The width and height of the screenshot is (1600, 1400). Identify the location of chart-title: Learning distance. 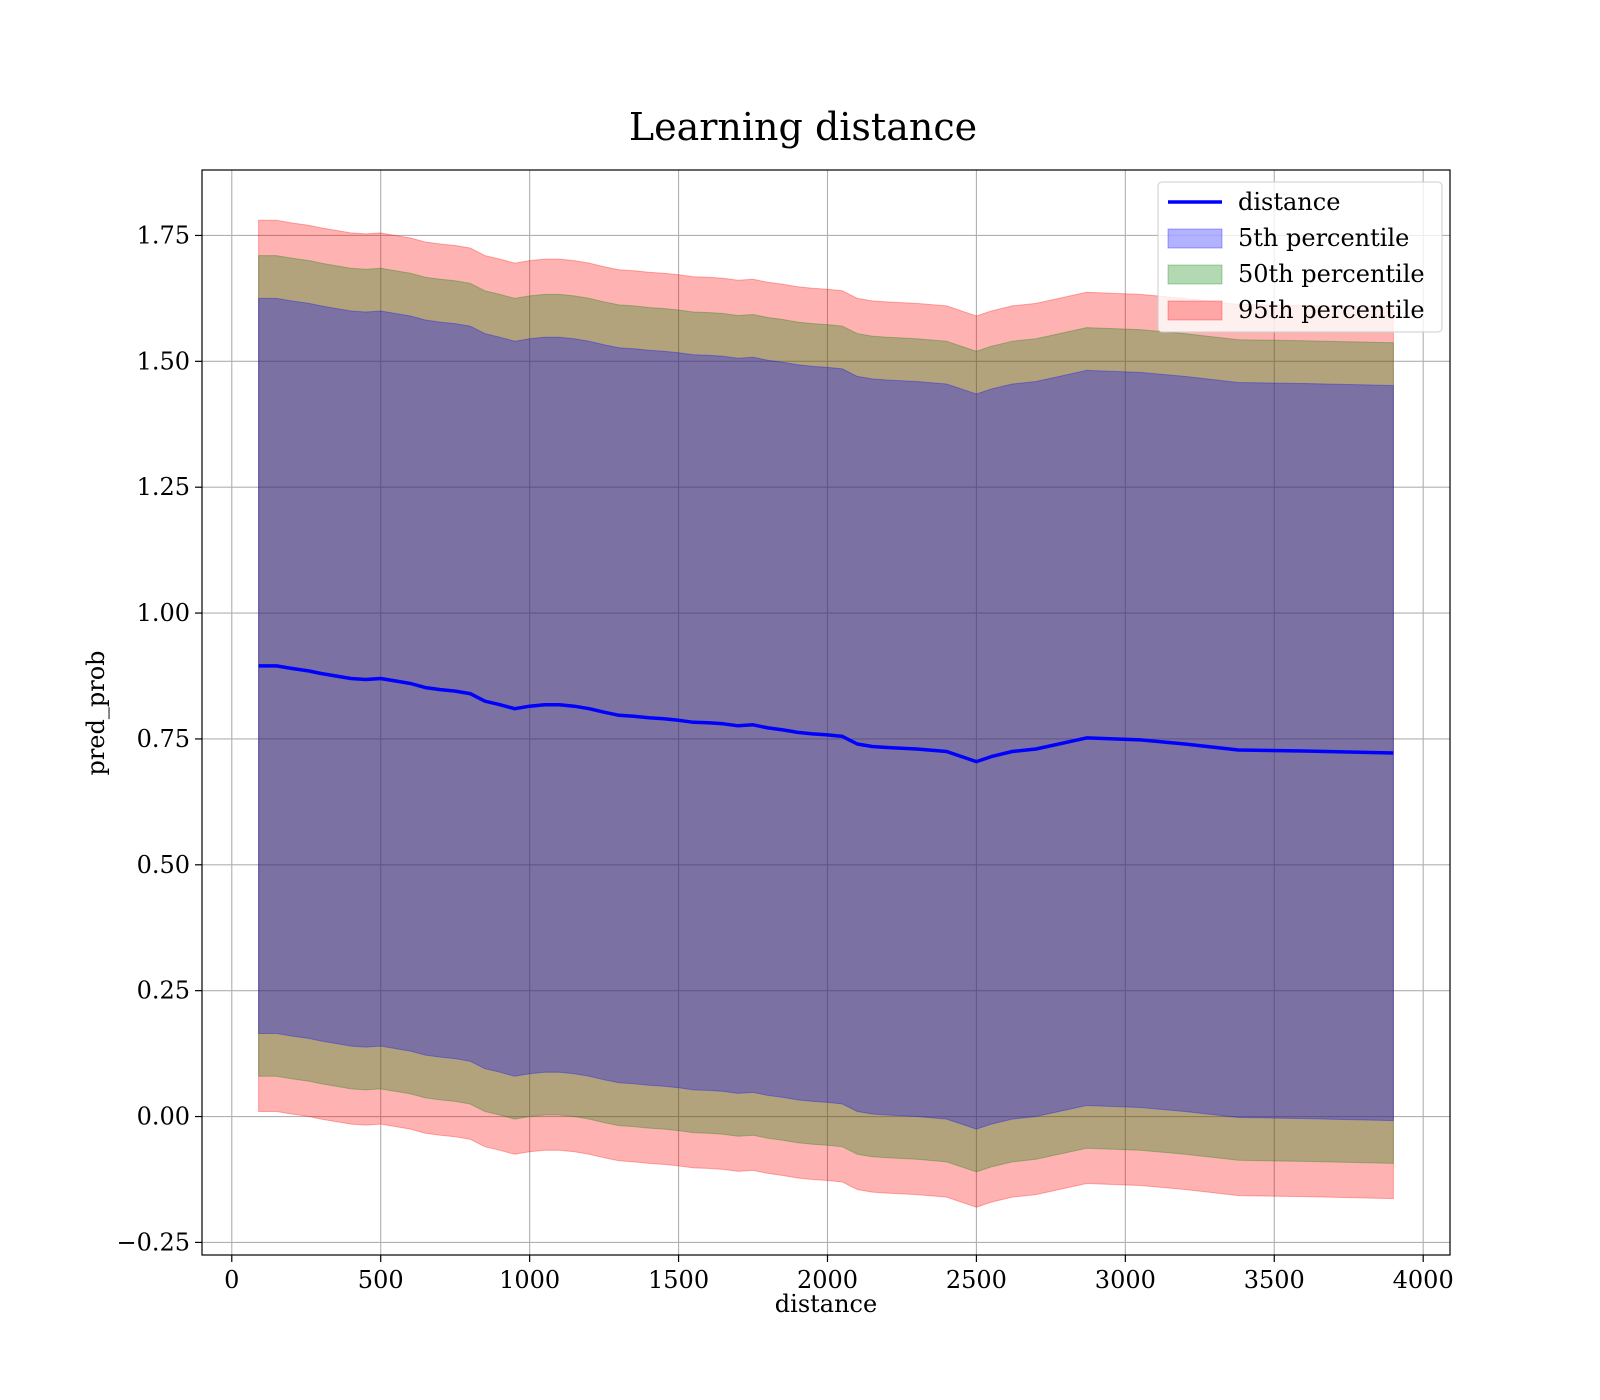
(803, 127).